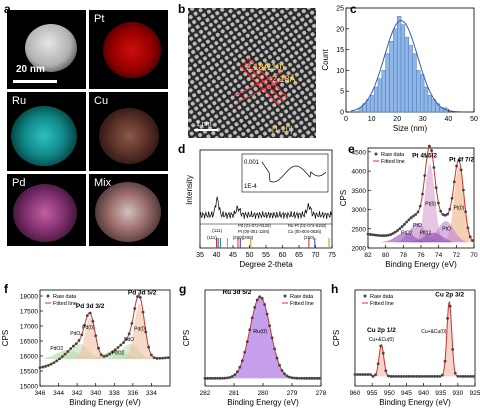  I want to click on x-tick-label: 75, so click(332, 255).